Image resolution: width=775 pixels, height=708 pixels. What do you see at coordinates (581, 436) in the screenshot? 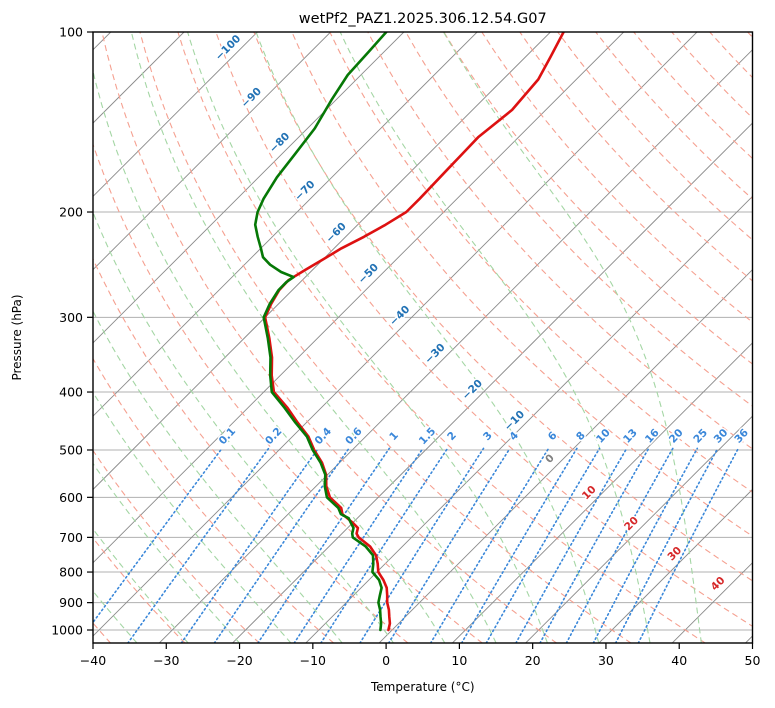
I see `mixing-ratio-label: 8` at bounding box center [581, 436].